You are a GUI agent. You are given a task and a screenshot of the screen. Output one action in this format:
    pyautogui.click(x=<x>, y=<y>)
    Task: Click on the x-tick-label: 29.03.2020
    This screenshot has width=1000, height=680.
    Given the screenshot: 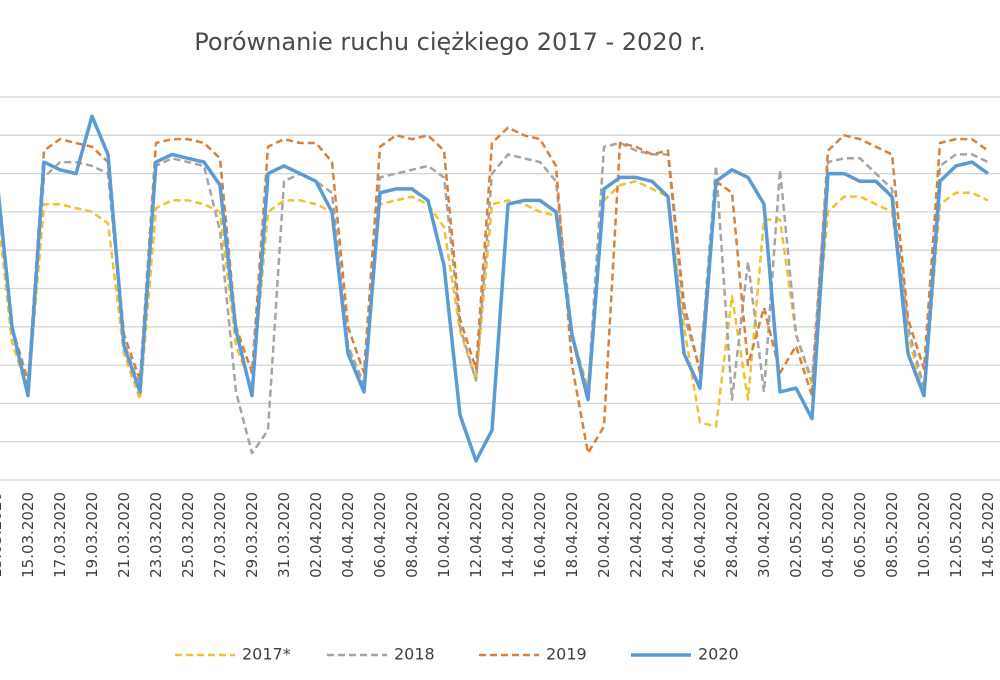 What is the action you would take?
    pyautogui.click(x=252, y=535)
    